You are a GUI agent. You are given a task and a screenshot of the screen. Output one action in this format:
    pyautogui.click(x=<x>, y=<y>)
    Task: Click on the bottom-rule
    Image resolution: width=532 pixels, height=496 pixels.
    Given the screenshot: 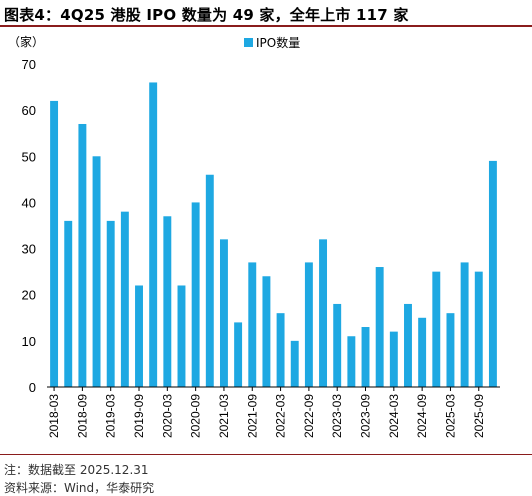 What is the action you would take?
    pyautogui.click(x=266, y=454)
    